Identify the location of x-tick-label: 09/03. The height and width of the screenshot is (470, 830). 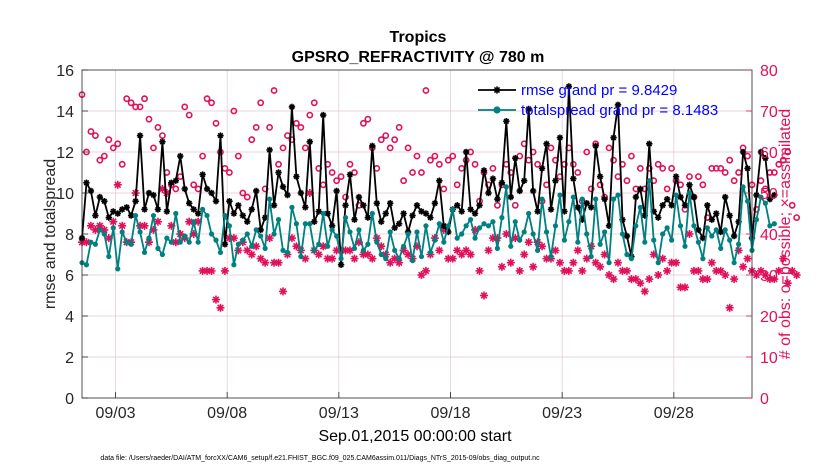
(115, 413).